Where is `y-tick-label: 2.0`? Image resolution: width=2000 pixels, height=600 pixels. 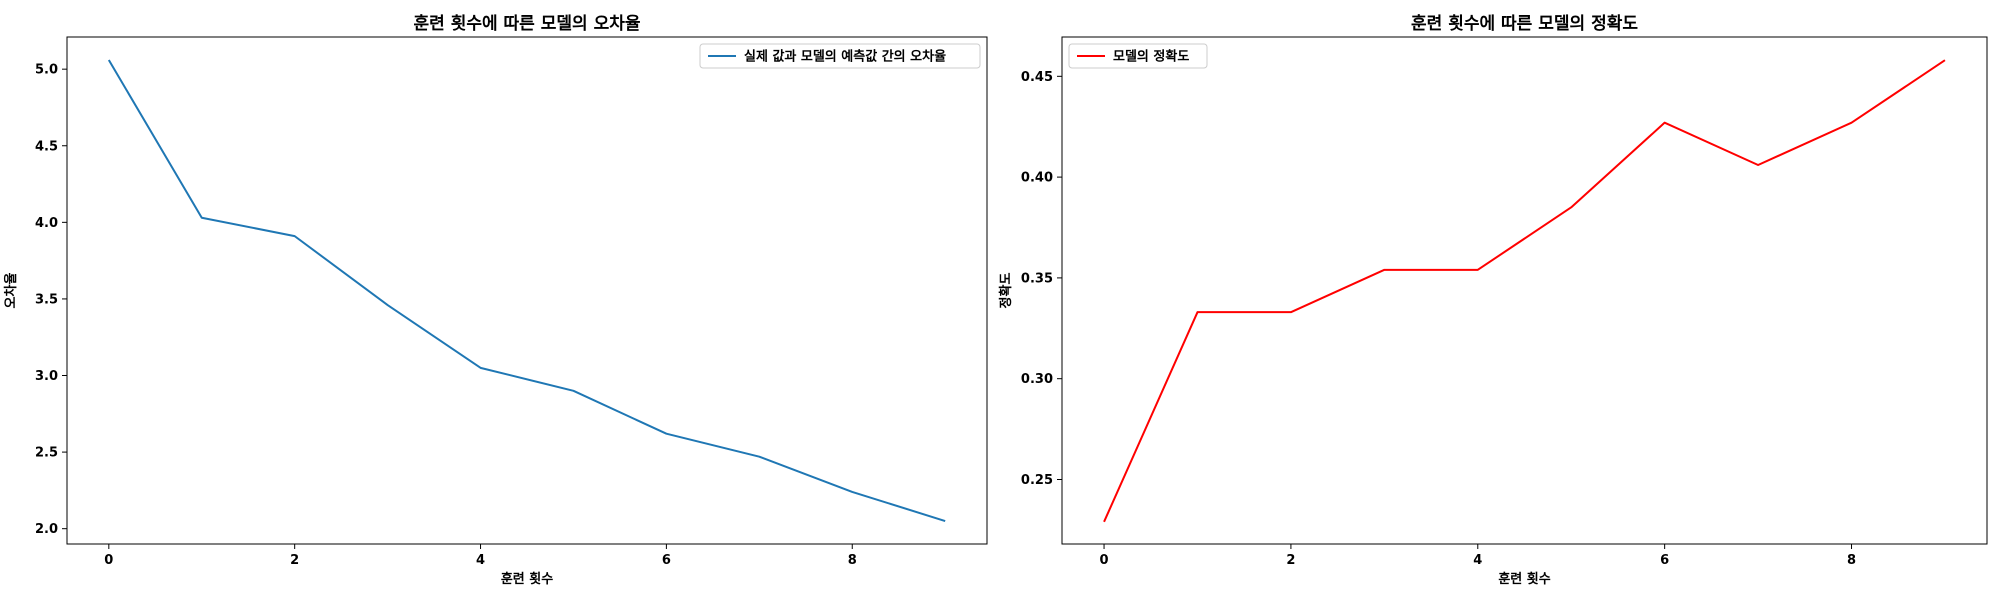
y-tick-label: 2.0 is located at coordinates (46, 529).